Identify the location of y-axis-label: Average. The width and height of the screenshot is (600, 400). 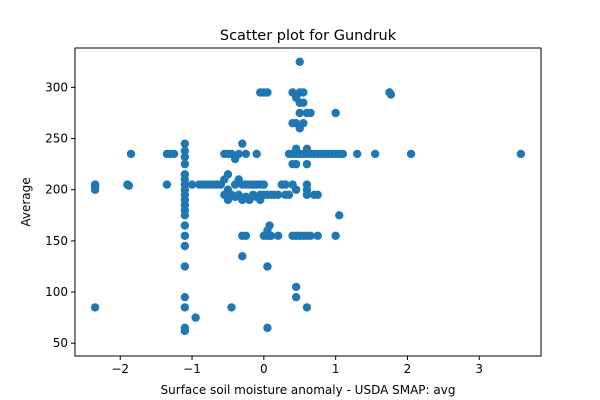
(26, 201).